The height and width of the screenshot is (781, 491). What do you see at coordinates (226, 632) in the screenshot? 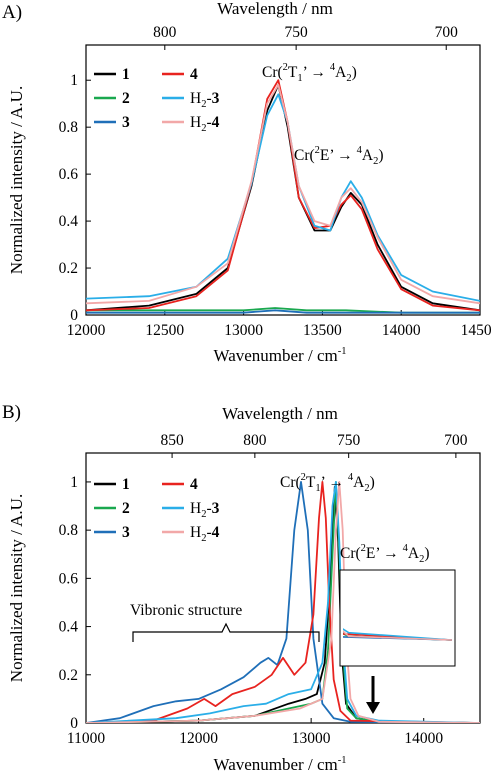
I see `vibronic-brace` at bounding box center [226, 632].